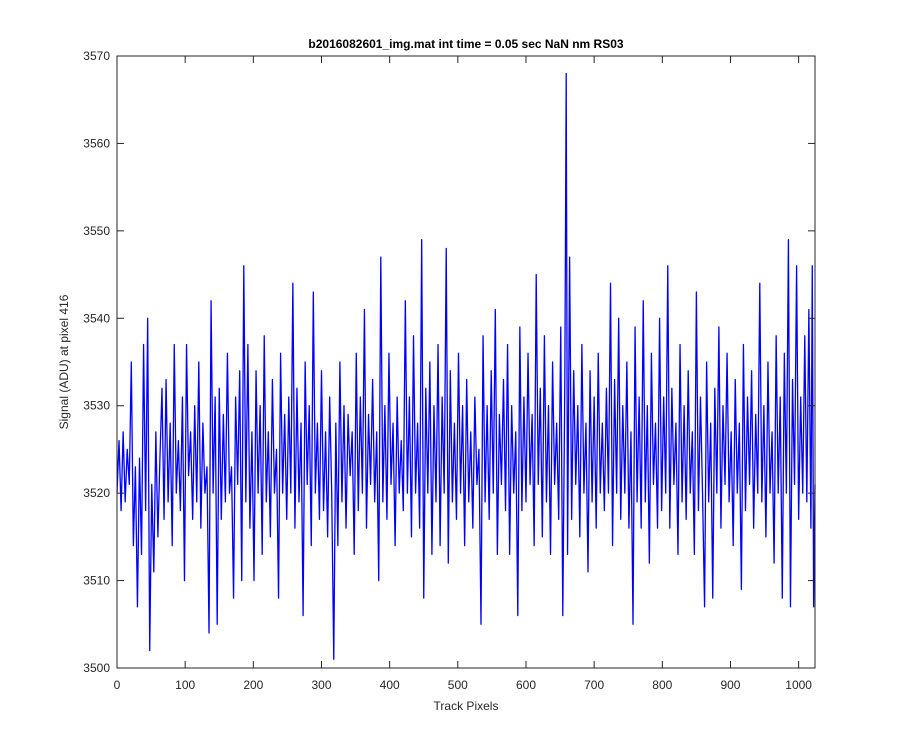 This screenshot has width=900, height=750. Describe the element at coordinates (96, 231) in the screenshot. I see `y-tick-label: 3550` at that location.